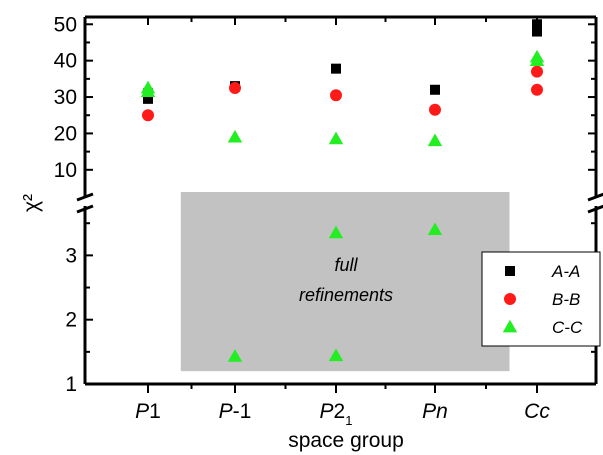 The height and width of the screenshot is (455, 603). Describe the element at coordinates (510, 271) in the screenshot. I see `legend-marker-a-a` at that location.